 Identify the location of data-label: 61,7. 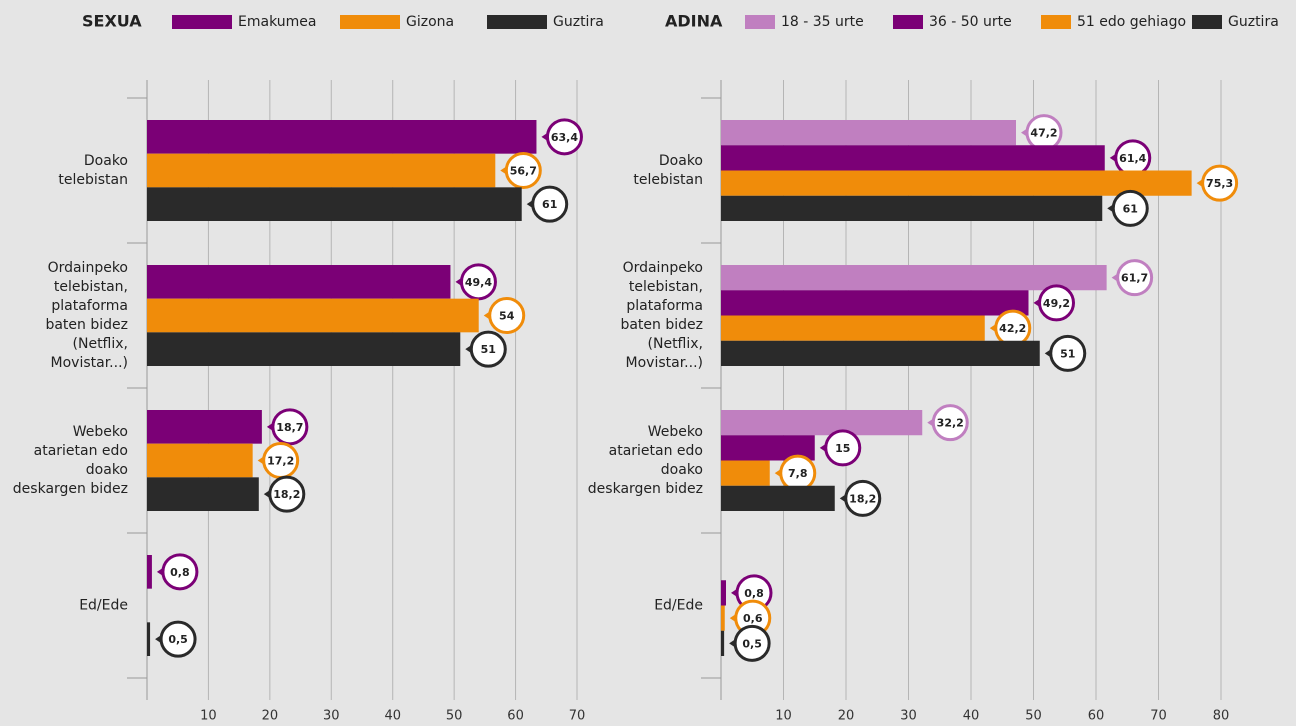
(1134, 278).